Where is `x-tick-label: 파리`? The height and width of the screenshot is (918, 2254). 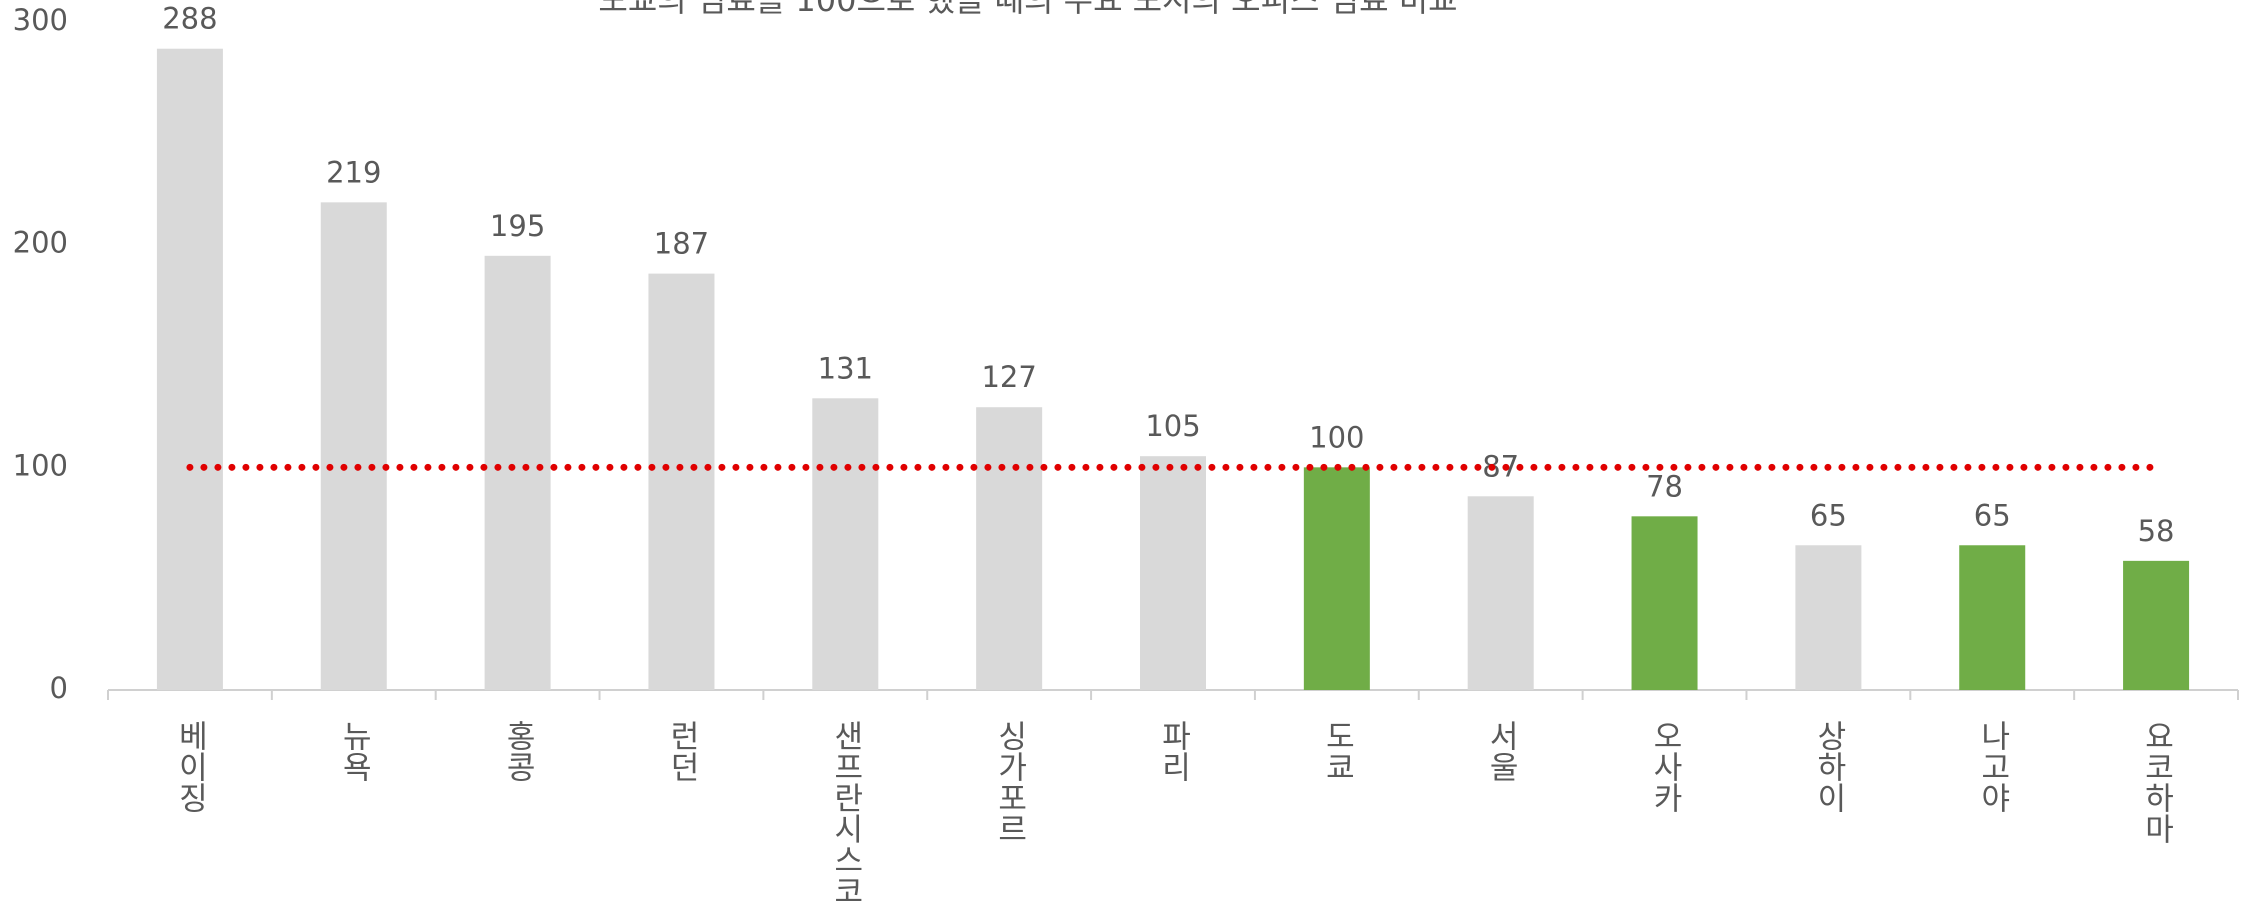
x-tick-label: 파리 is located at coordinates (1173, 751).